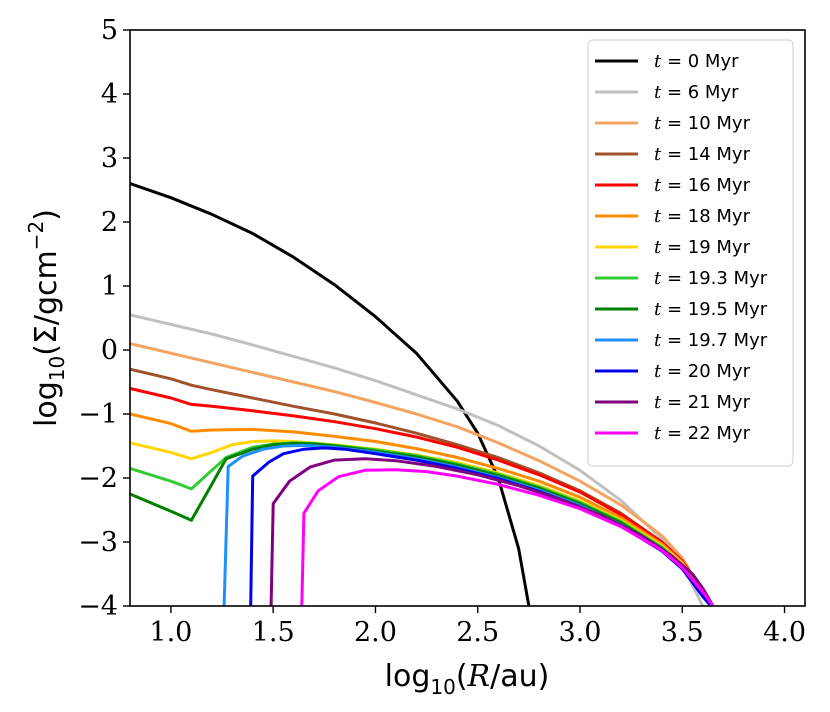  What do you see at coordinates (714, 309) in the screenshot?
I see `legend-t-value: = 19.5 Myr` at bounding box center [714, 309].